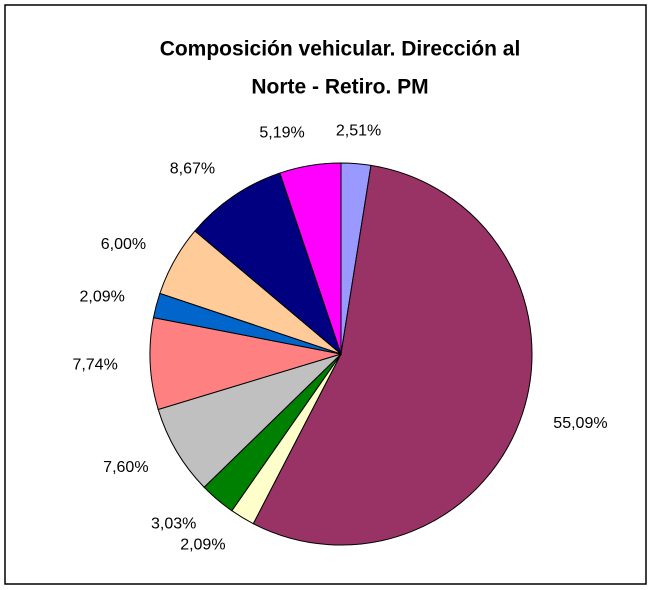 The height and width of the screenshot is (590, 652). I want to click on data-label: 2,51%, so click(358, 130).